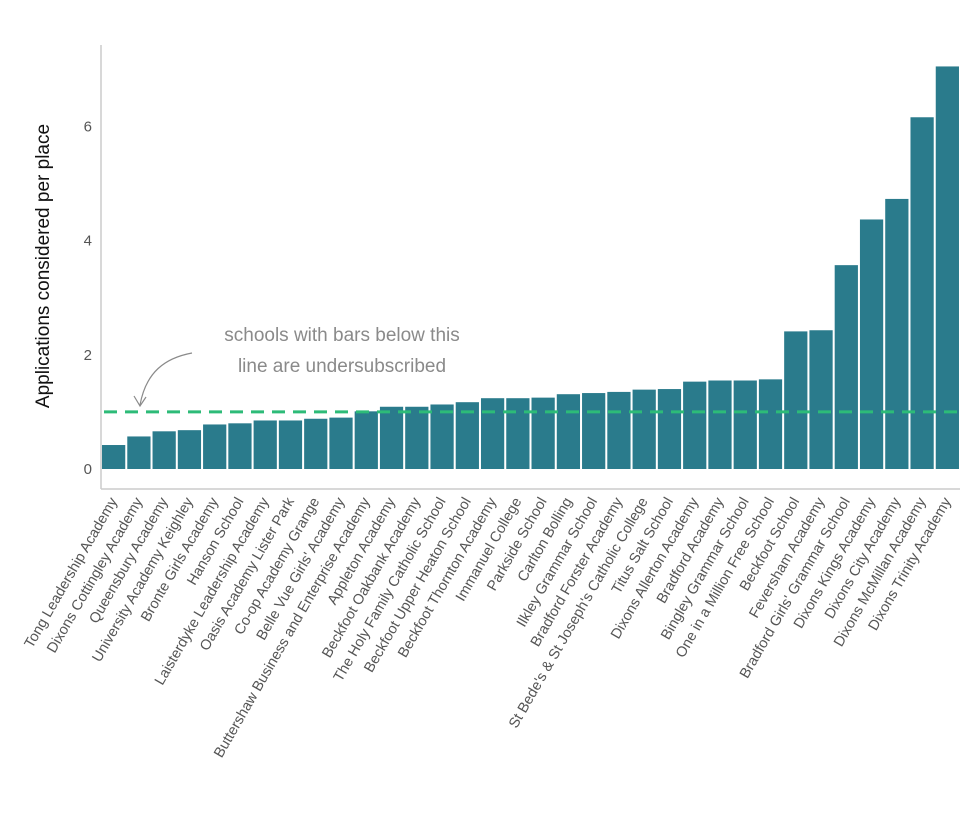 Image resolution: width=976 pixels, height=837 pixels. I want to click on annotation-line-2: line are undersubscribed, so click(342, 366).